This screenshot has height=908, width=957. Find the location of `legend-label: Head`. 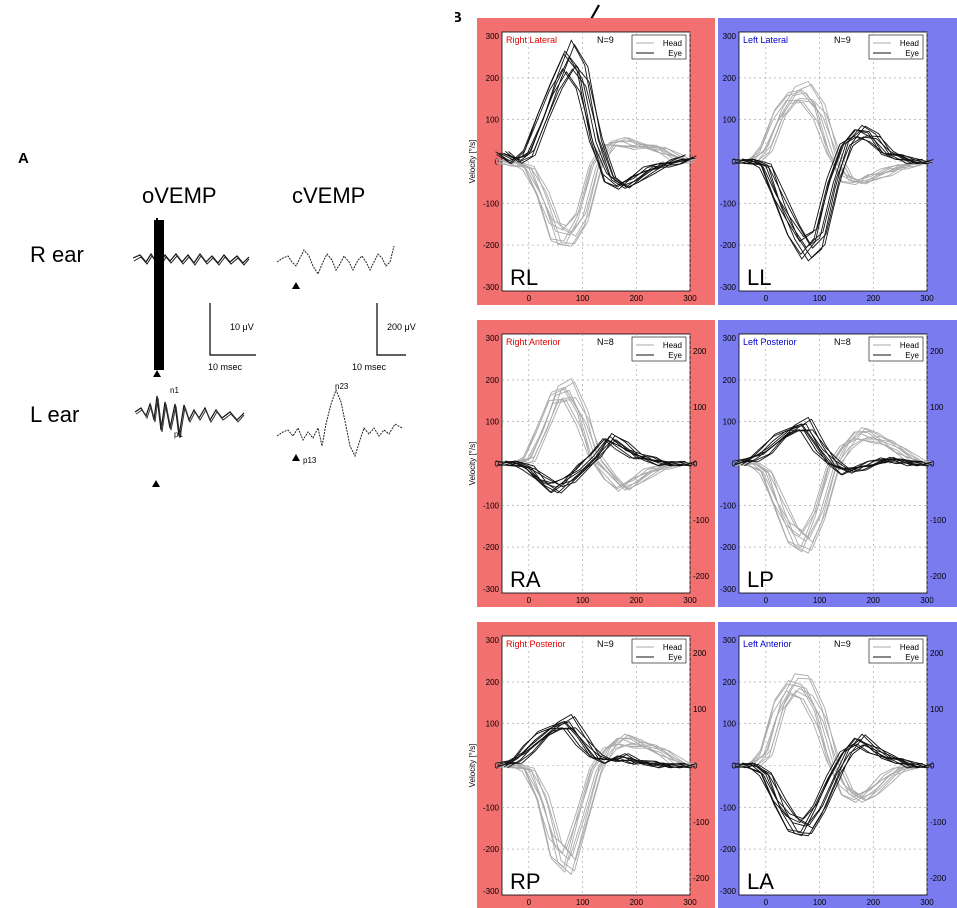

legend-label: Head is located at coordinates (909, 345).